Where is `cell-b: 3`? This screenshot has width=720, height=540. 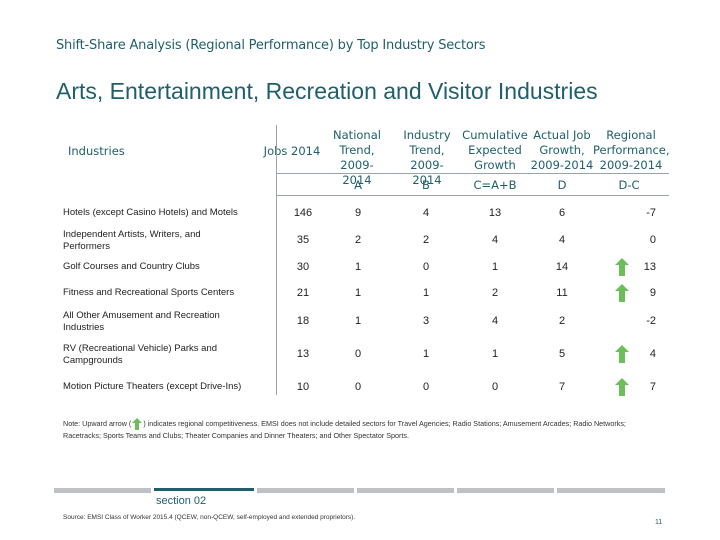
cell-b: 3 is located at coordinates (426, 321).